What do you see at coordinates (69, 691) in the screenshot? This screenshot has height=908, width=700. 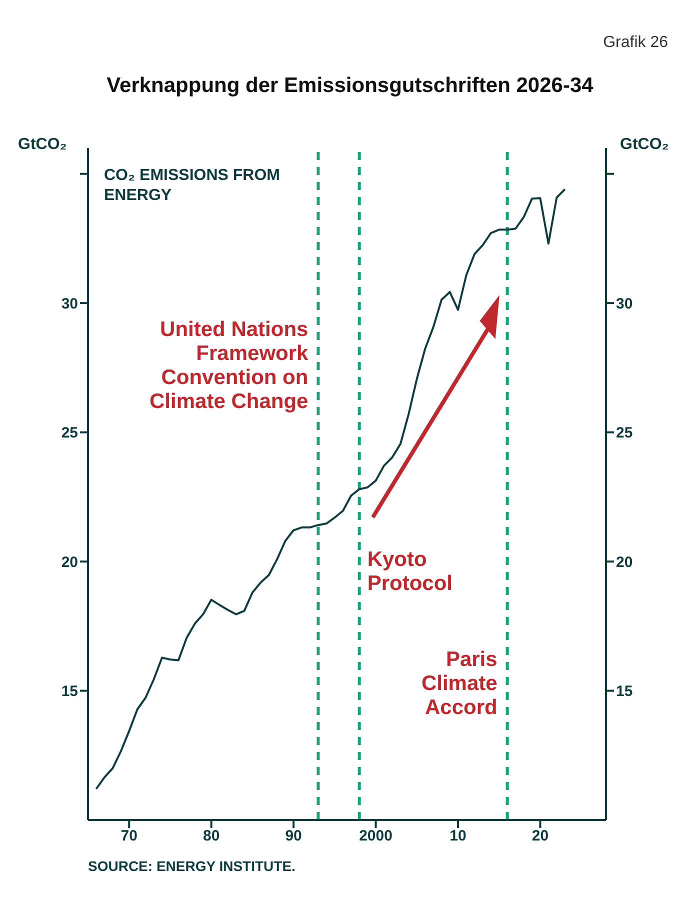 I see `y-tick-label: 15` at bounding box center [69, 691].